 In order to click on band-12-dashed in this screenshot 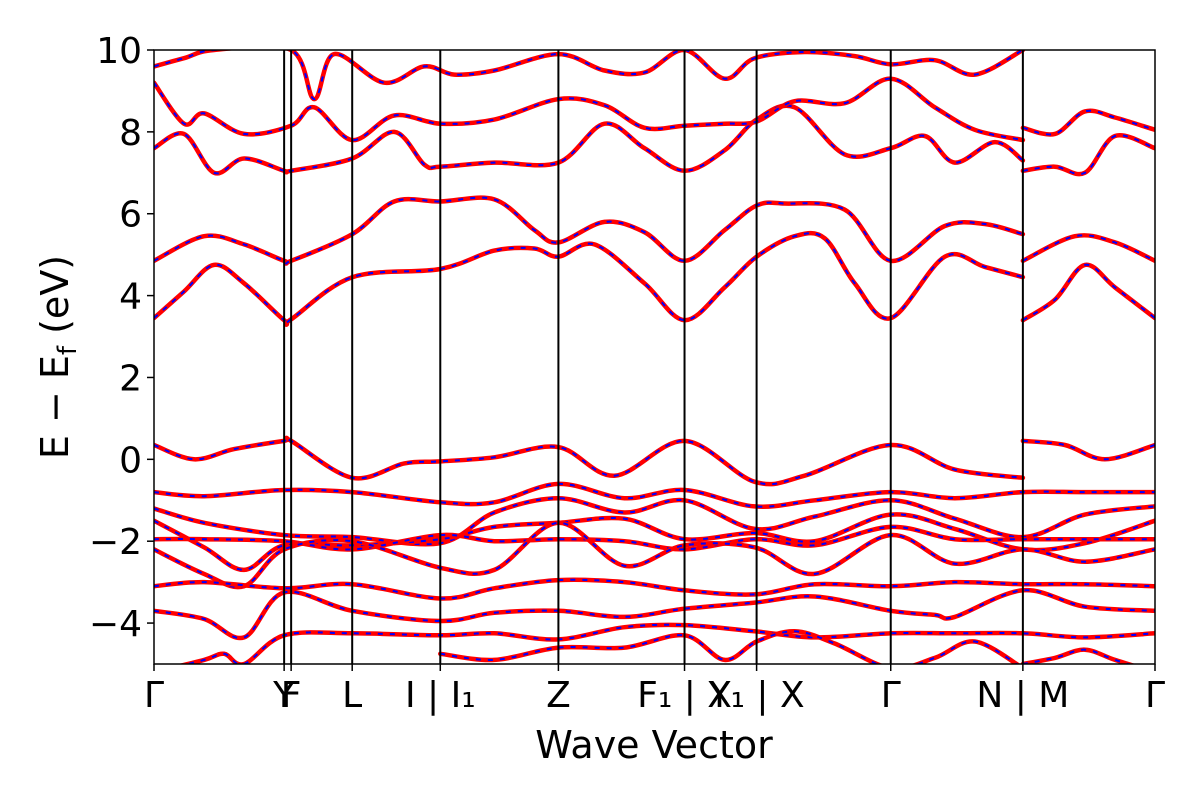, I will do `click(654, 521)`.